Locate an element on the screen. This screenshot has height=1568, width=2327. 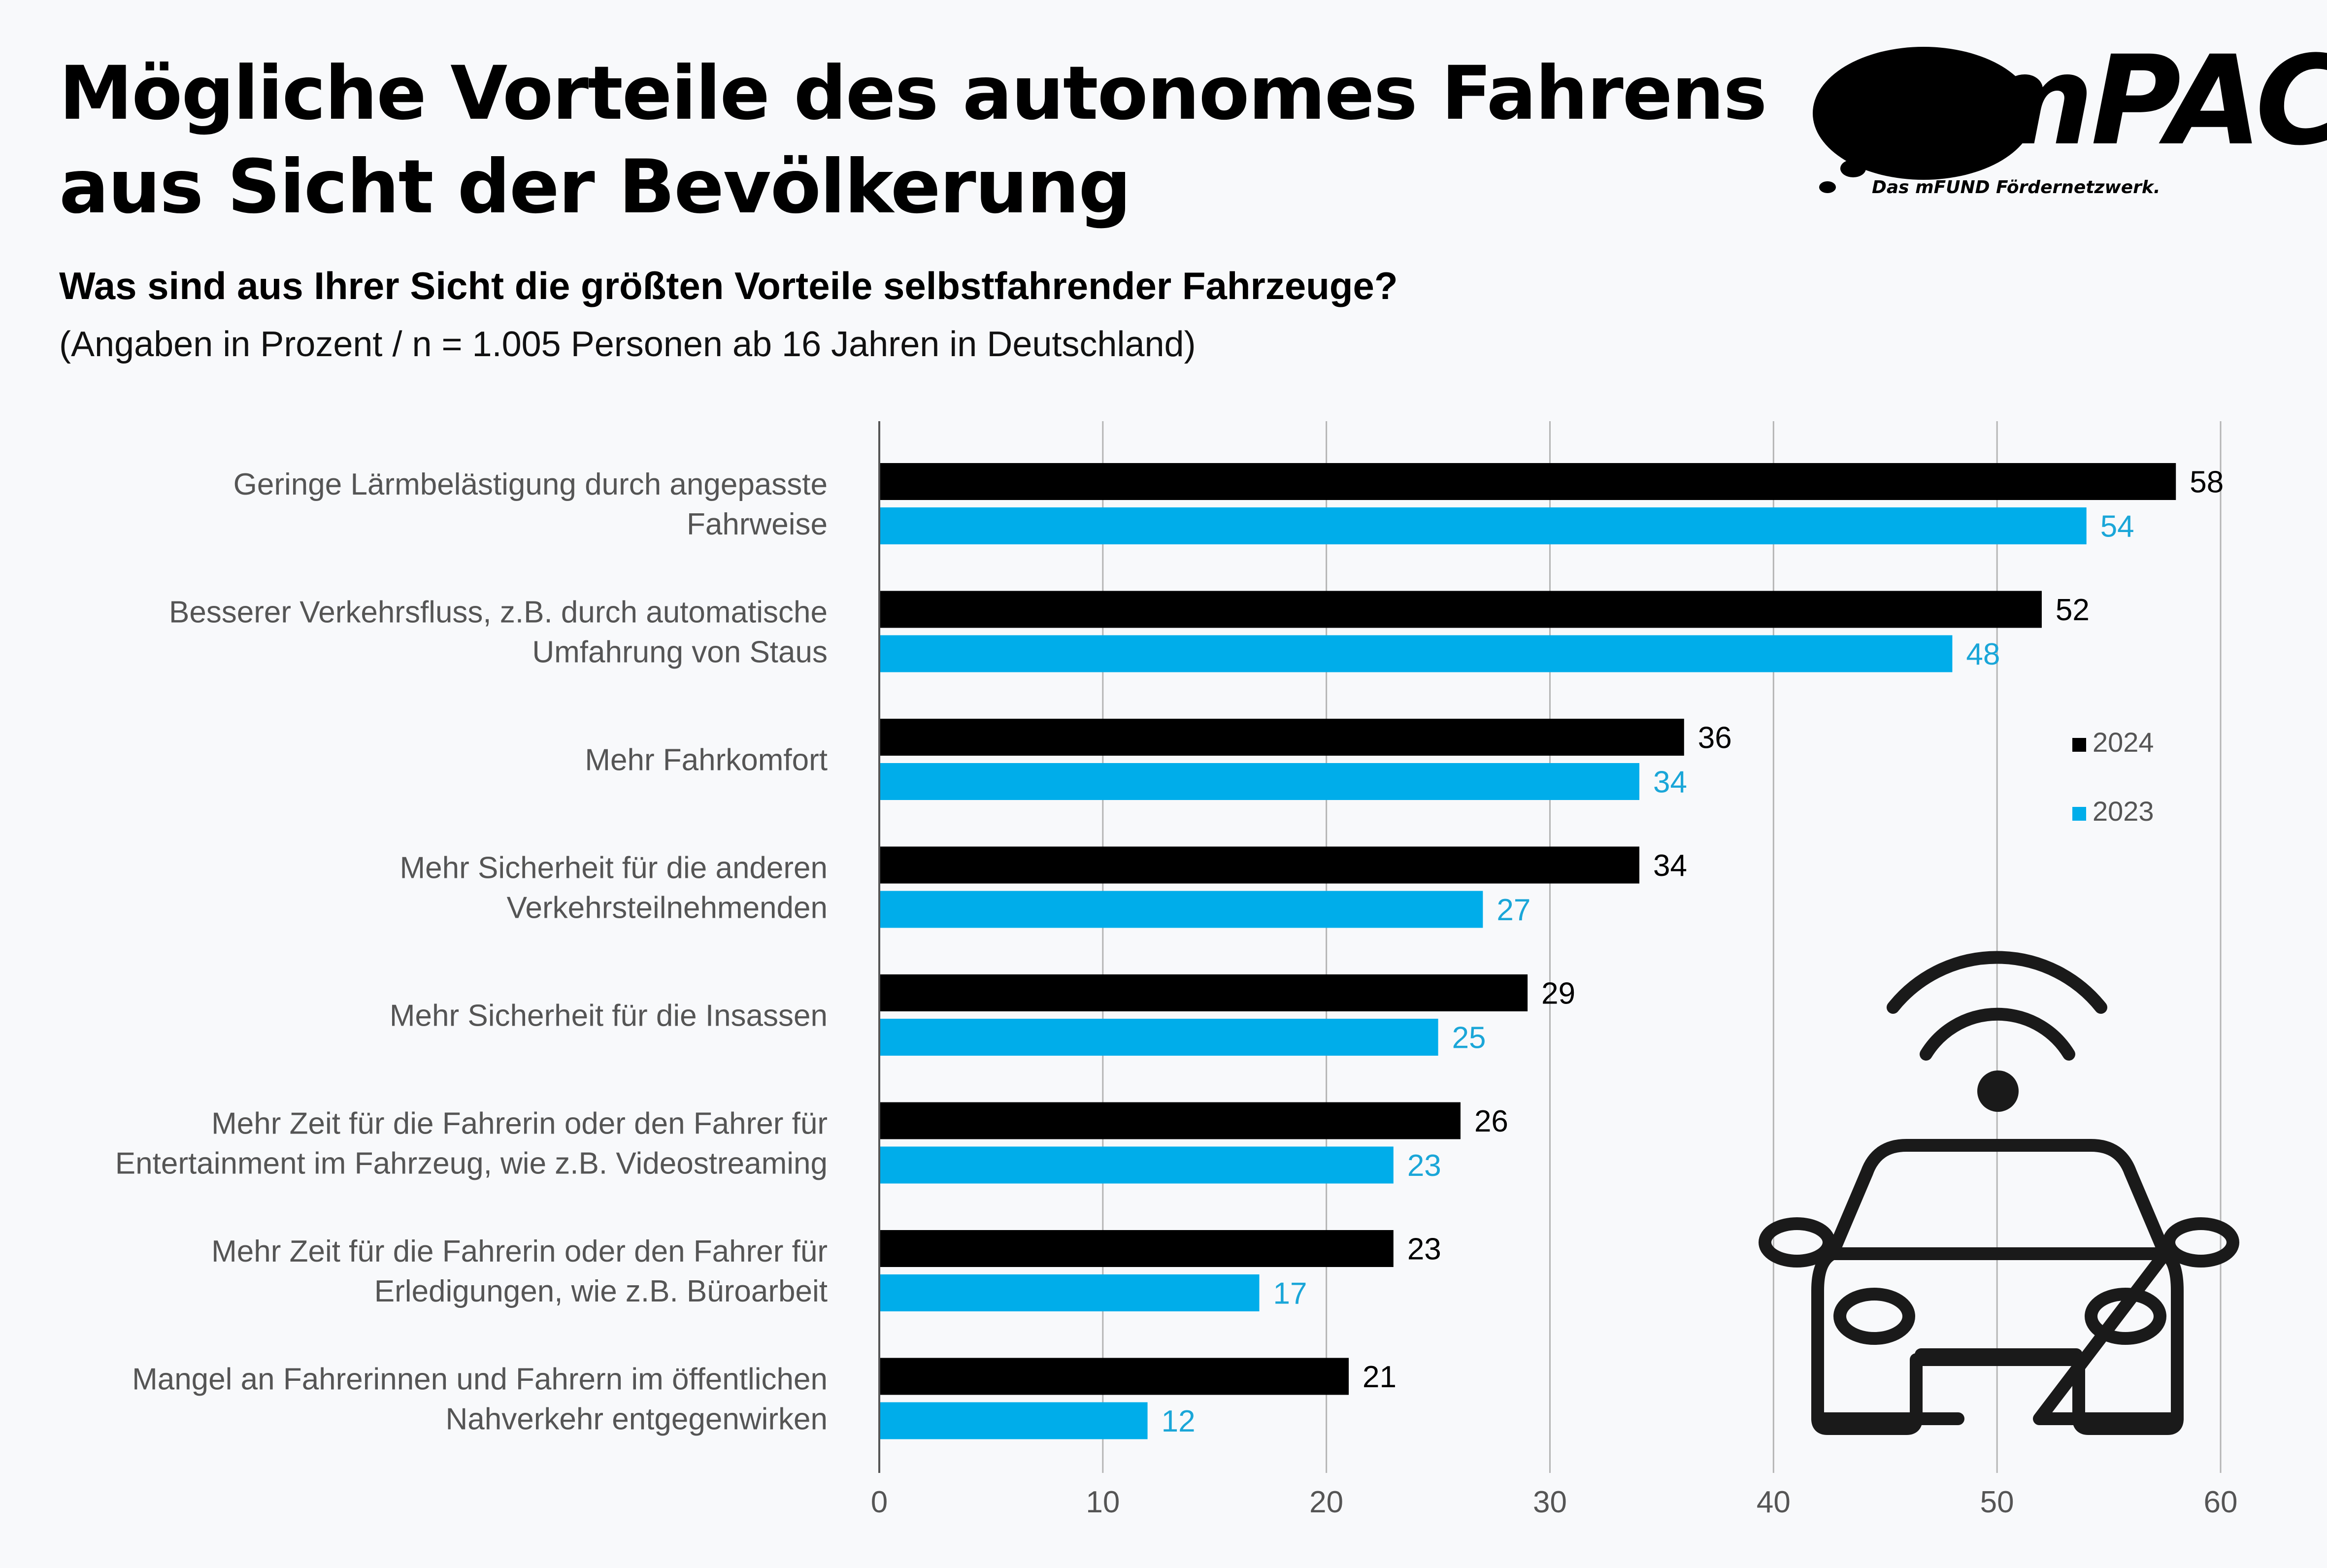
title-line-2: aus Sicht der Bevölkerung is located at coordinates (595, 187).